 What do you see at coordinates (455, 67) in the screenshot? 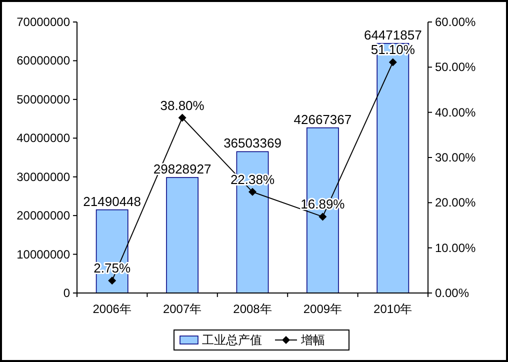
I see `y2-tick-label: 50.00%` at bounding box center [455, 67].